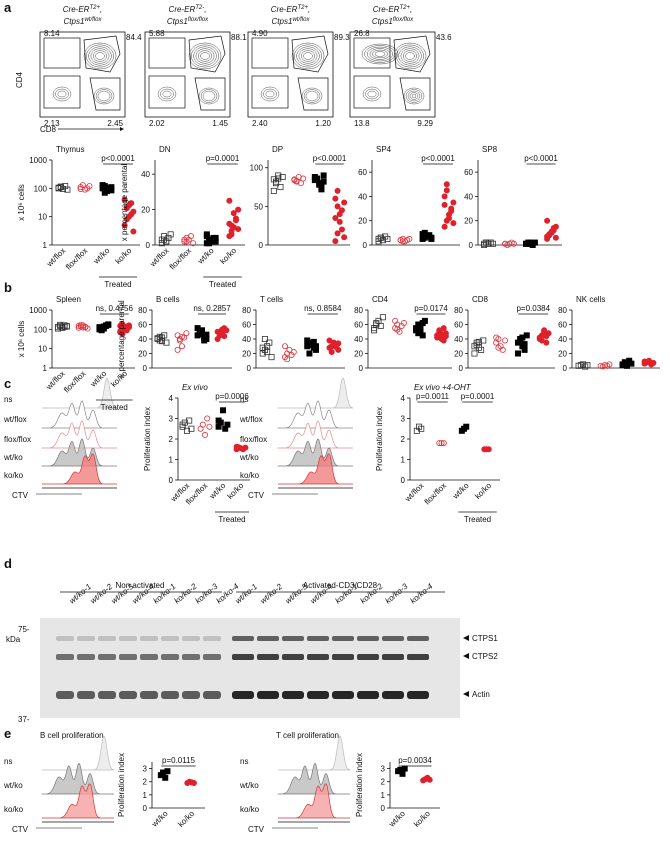 This screenshot has height=850, width=670. I want to click on title-sup: T2-, so click(199, 8).